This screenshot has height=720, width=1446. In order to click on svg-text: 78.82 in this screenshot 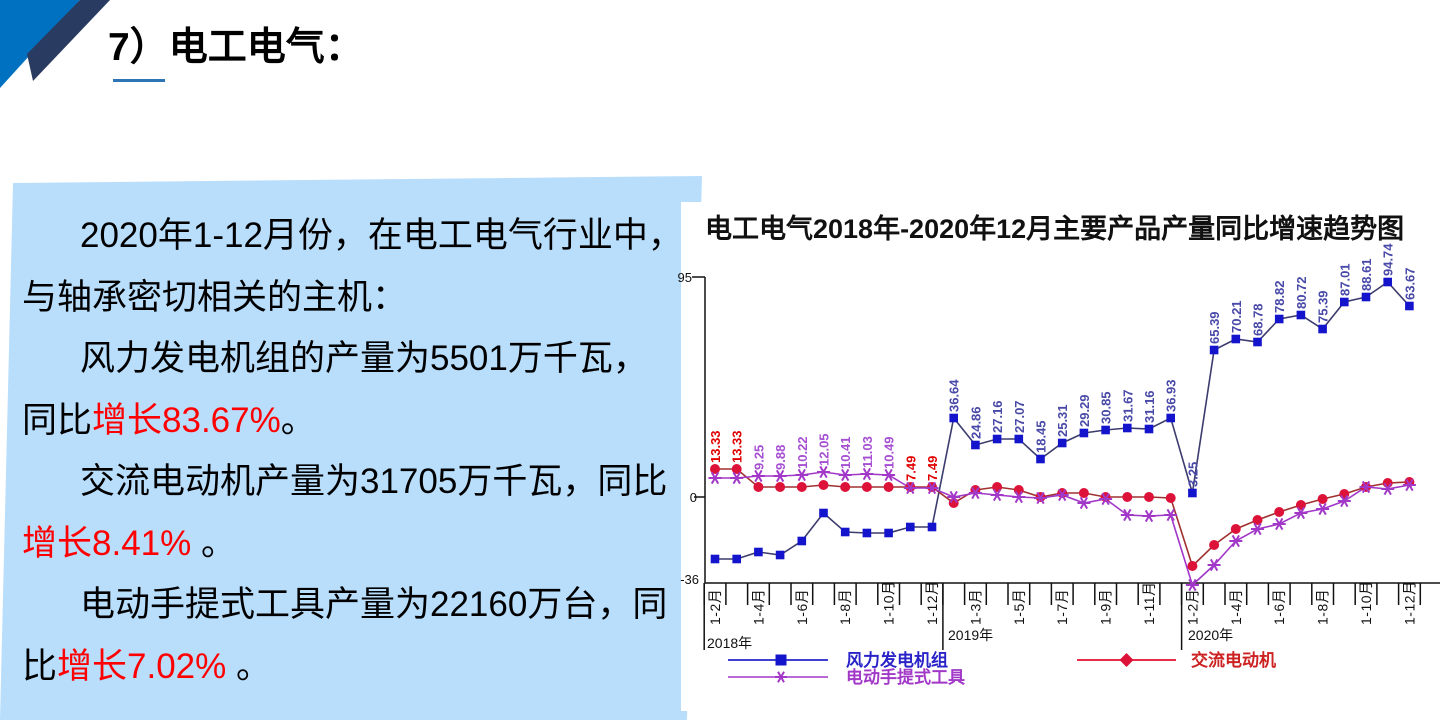, I will do `click(1279, 296)`.